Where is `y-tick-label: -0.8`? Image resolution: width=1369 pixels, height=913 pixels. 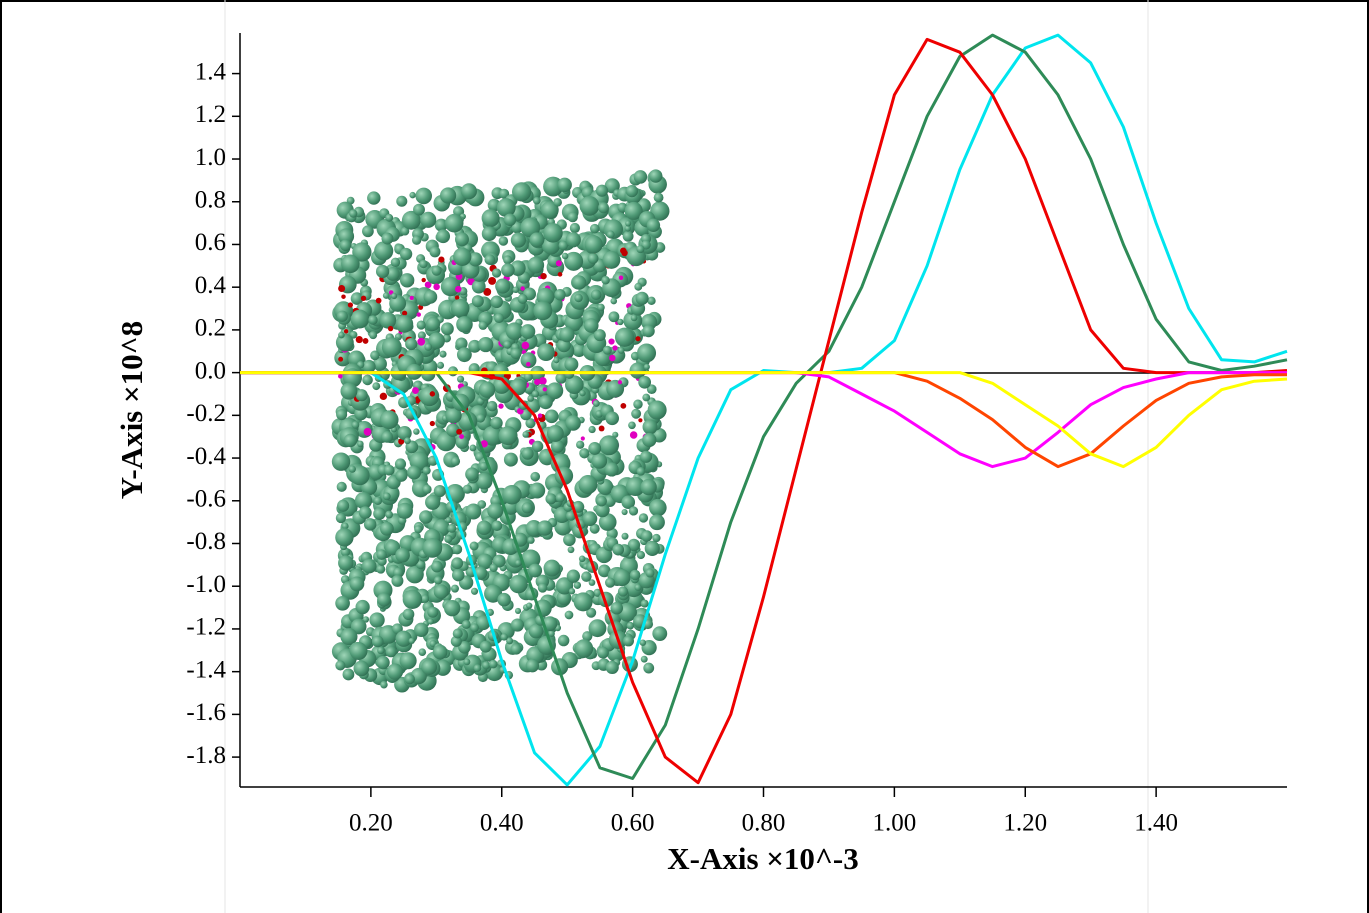 y-tick-label: -0.8 is located at coordinates (206, 541).